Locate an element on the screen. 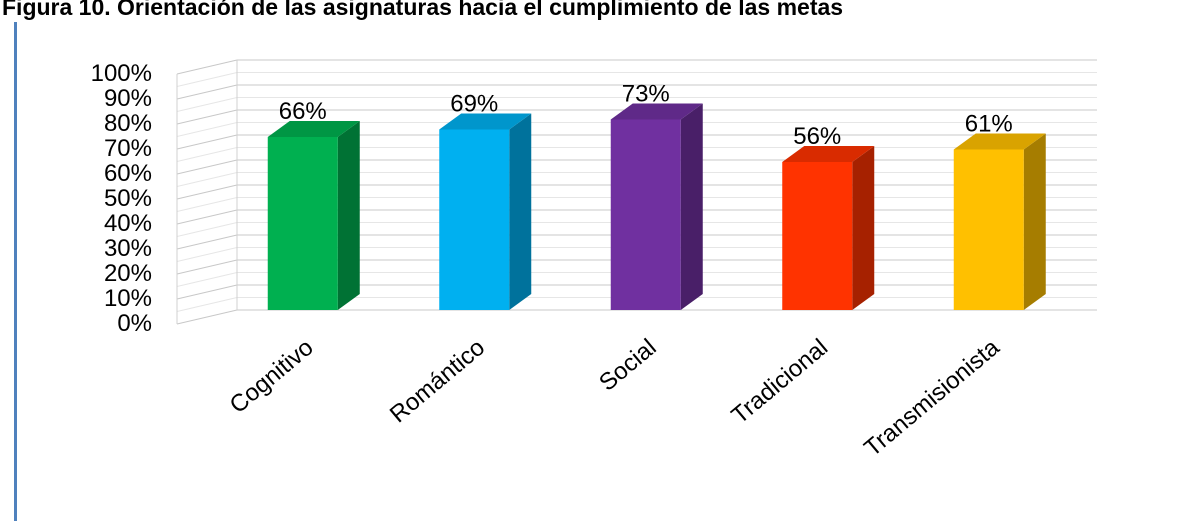  x-tick-label: Tradicional is located at coordinates (780, 382).